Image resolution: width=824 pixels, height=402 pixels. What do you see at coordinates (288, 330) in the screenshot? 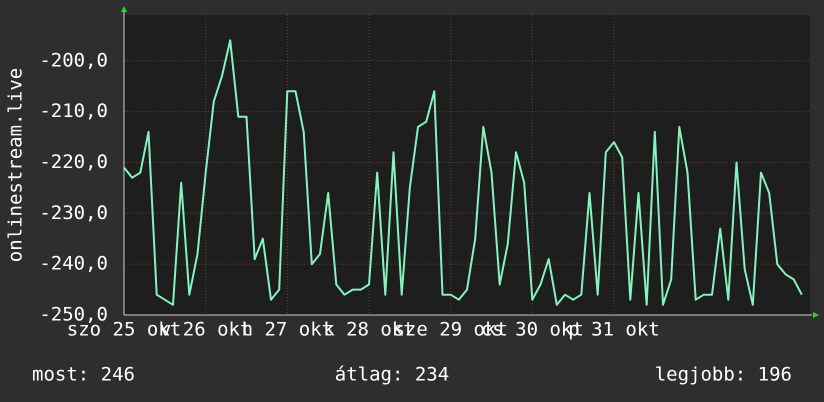
I see `x-tick-label: h 27 okt` at bounding box center [288, 330].